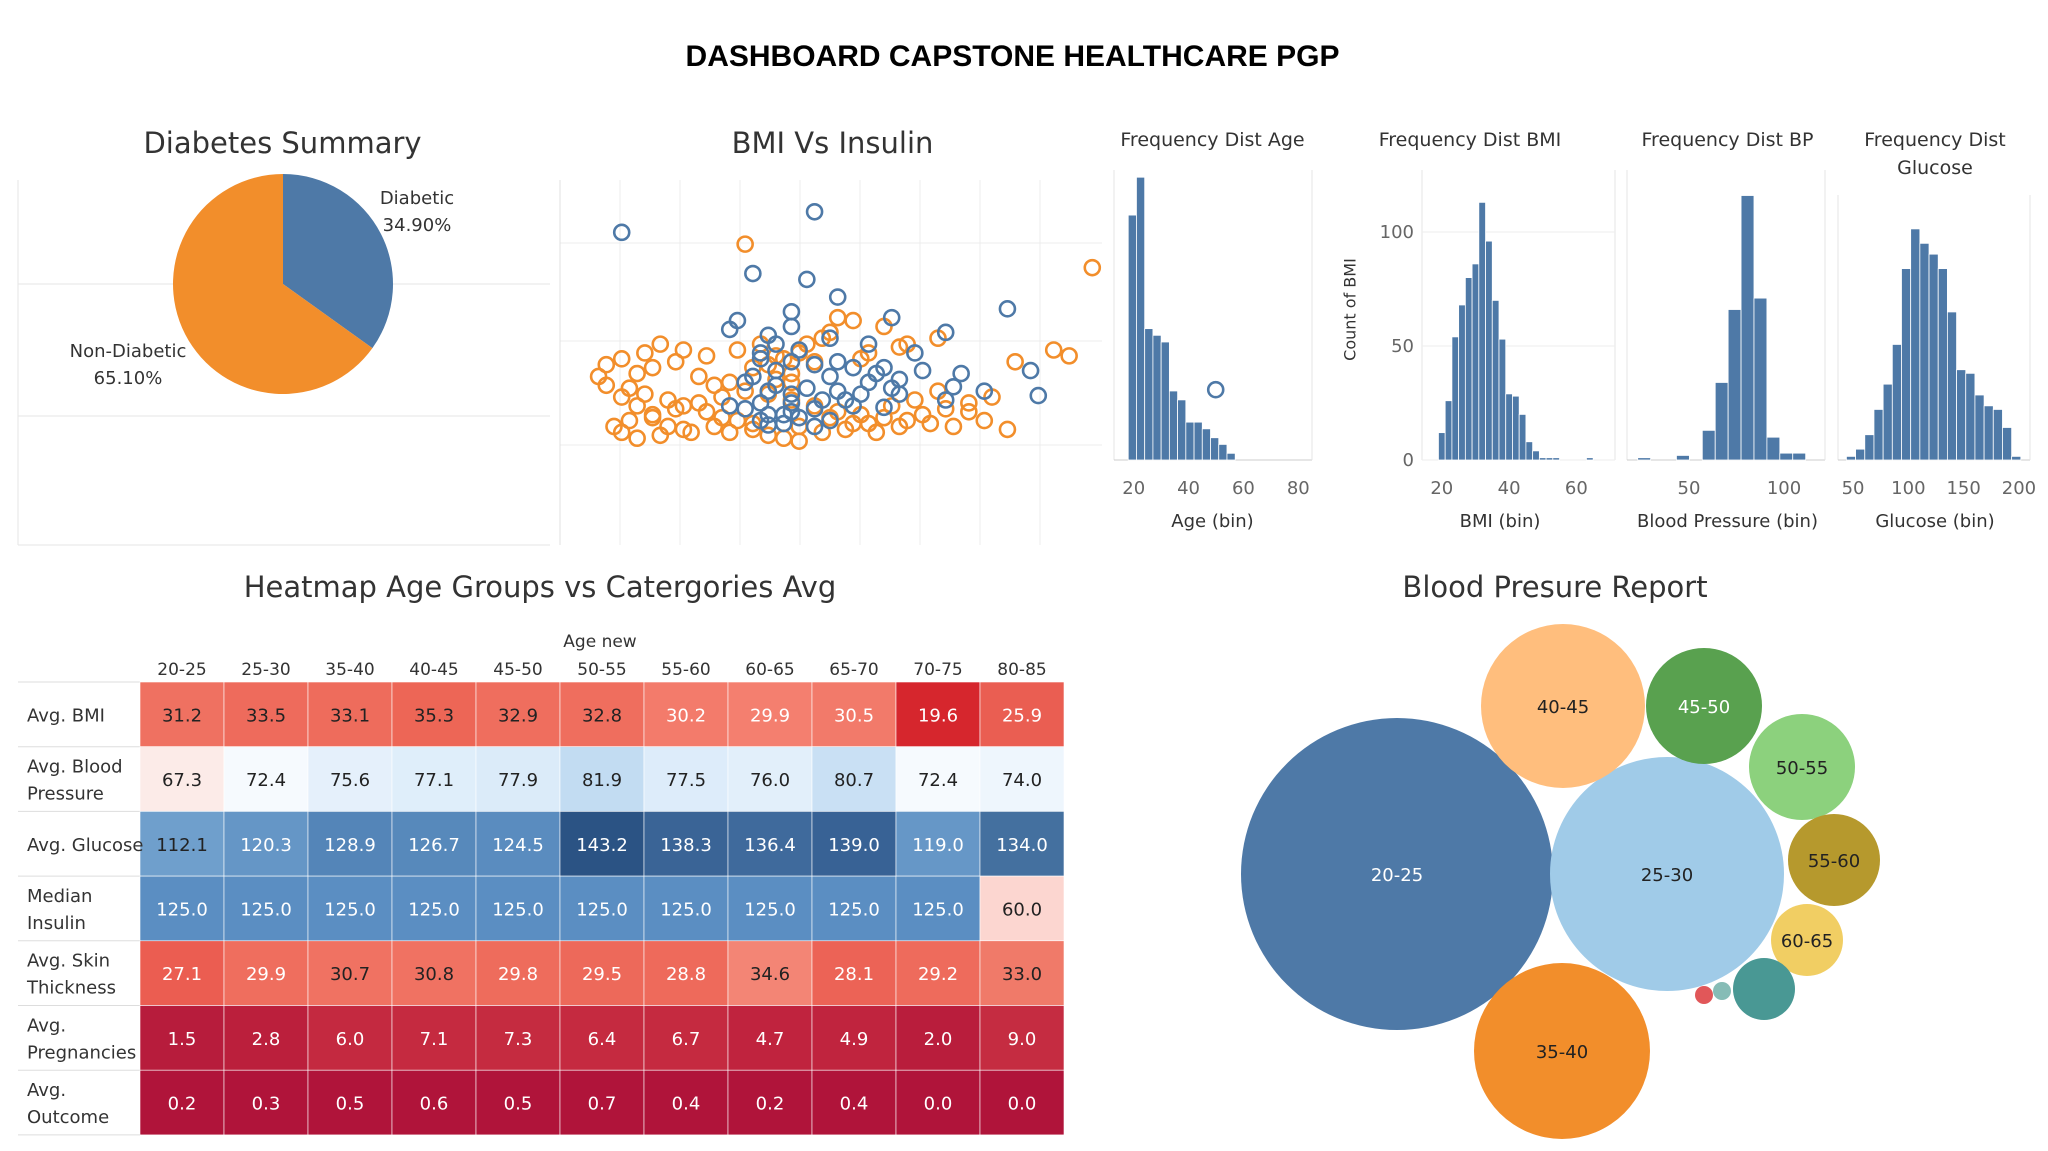 The height and width of the screenshot is (1151, 2048). Describe the element at coordinates (2019, 488) in the screenshot. I see `hist-xtick: 200` at that location.